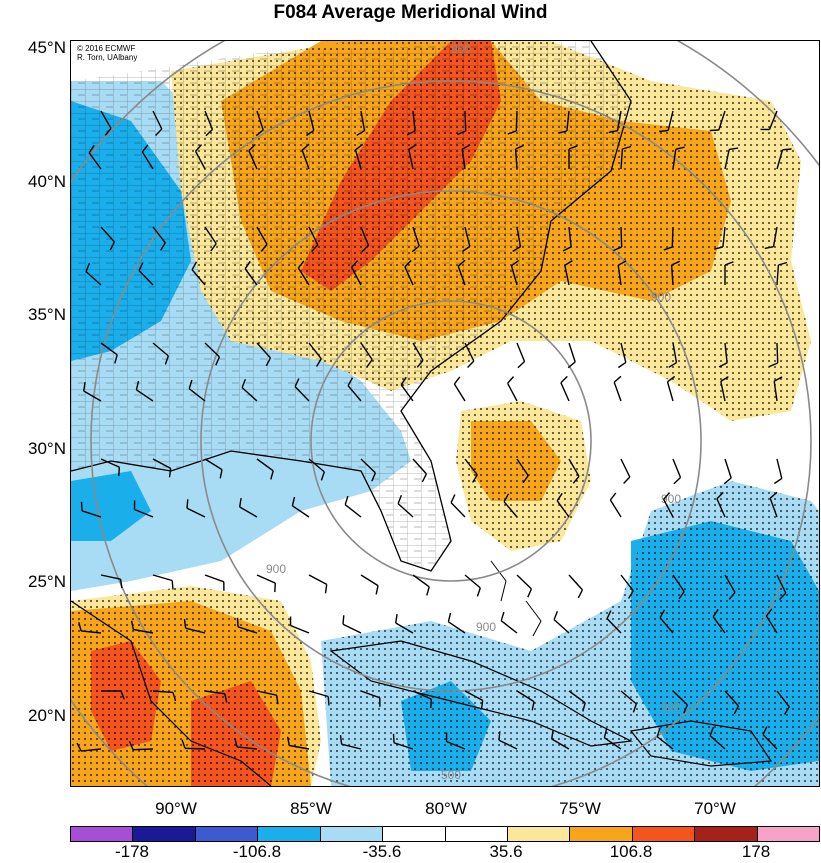 Image resolution: width=821 pixels, height=863 pixels. What do you see at coordinates (196, 686) in the screenshot?
I see `dotted-overlay-sw` at bounding box center [196, 686].